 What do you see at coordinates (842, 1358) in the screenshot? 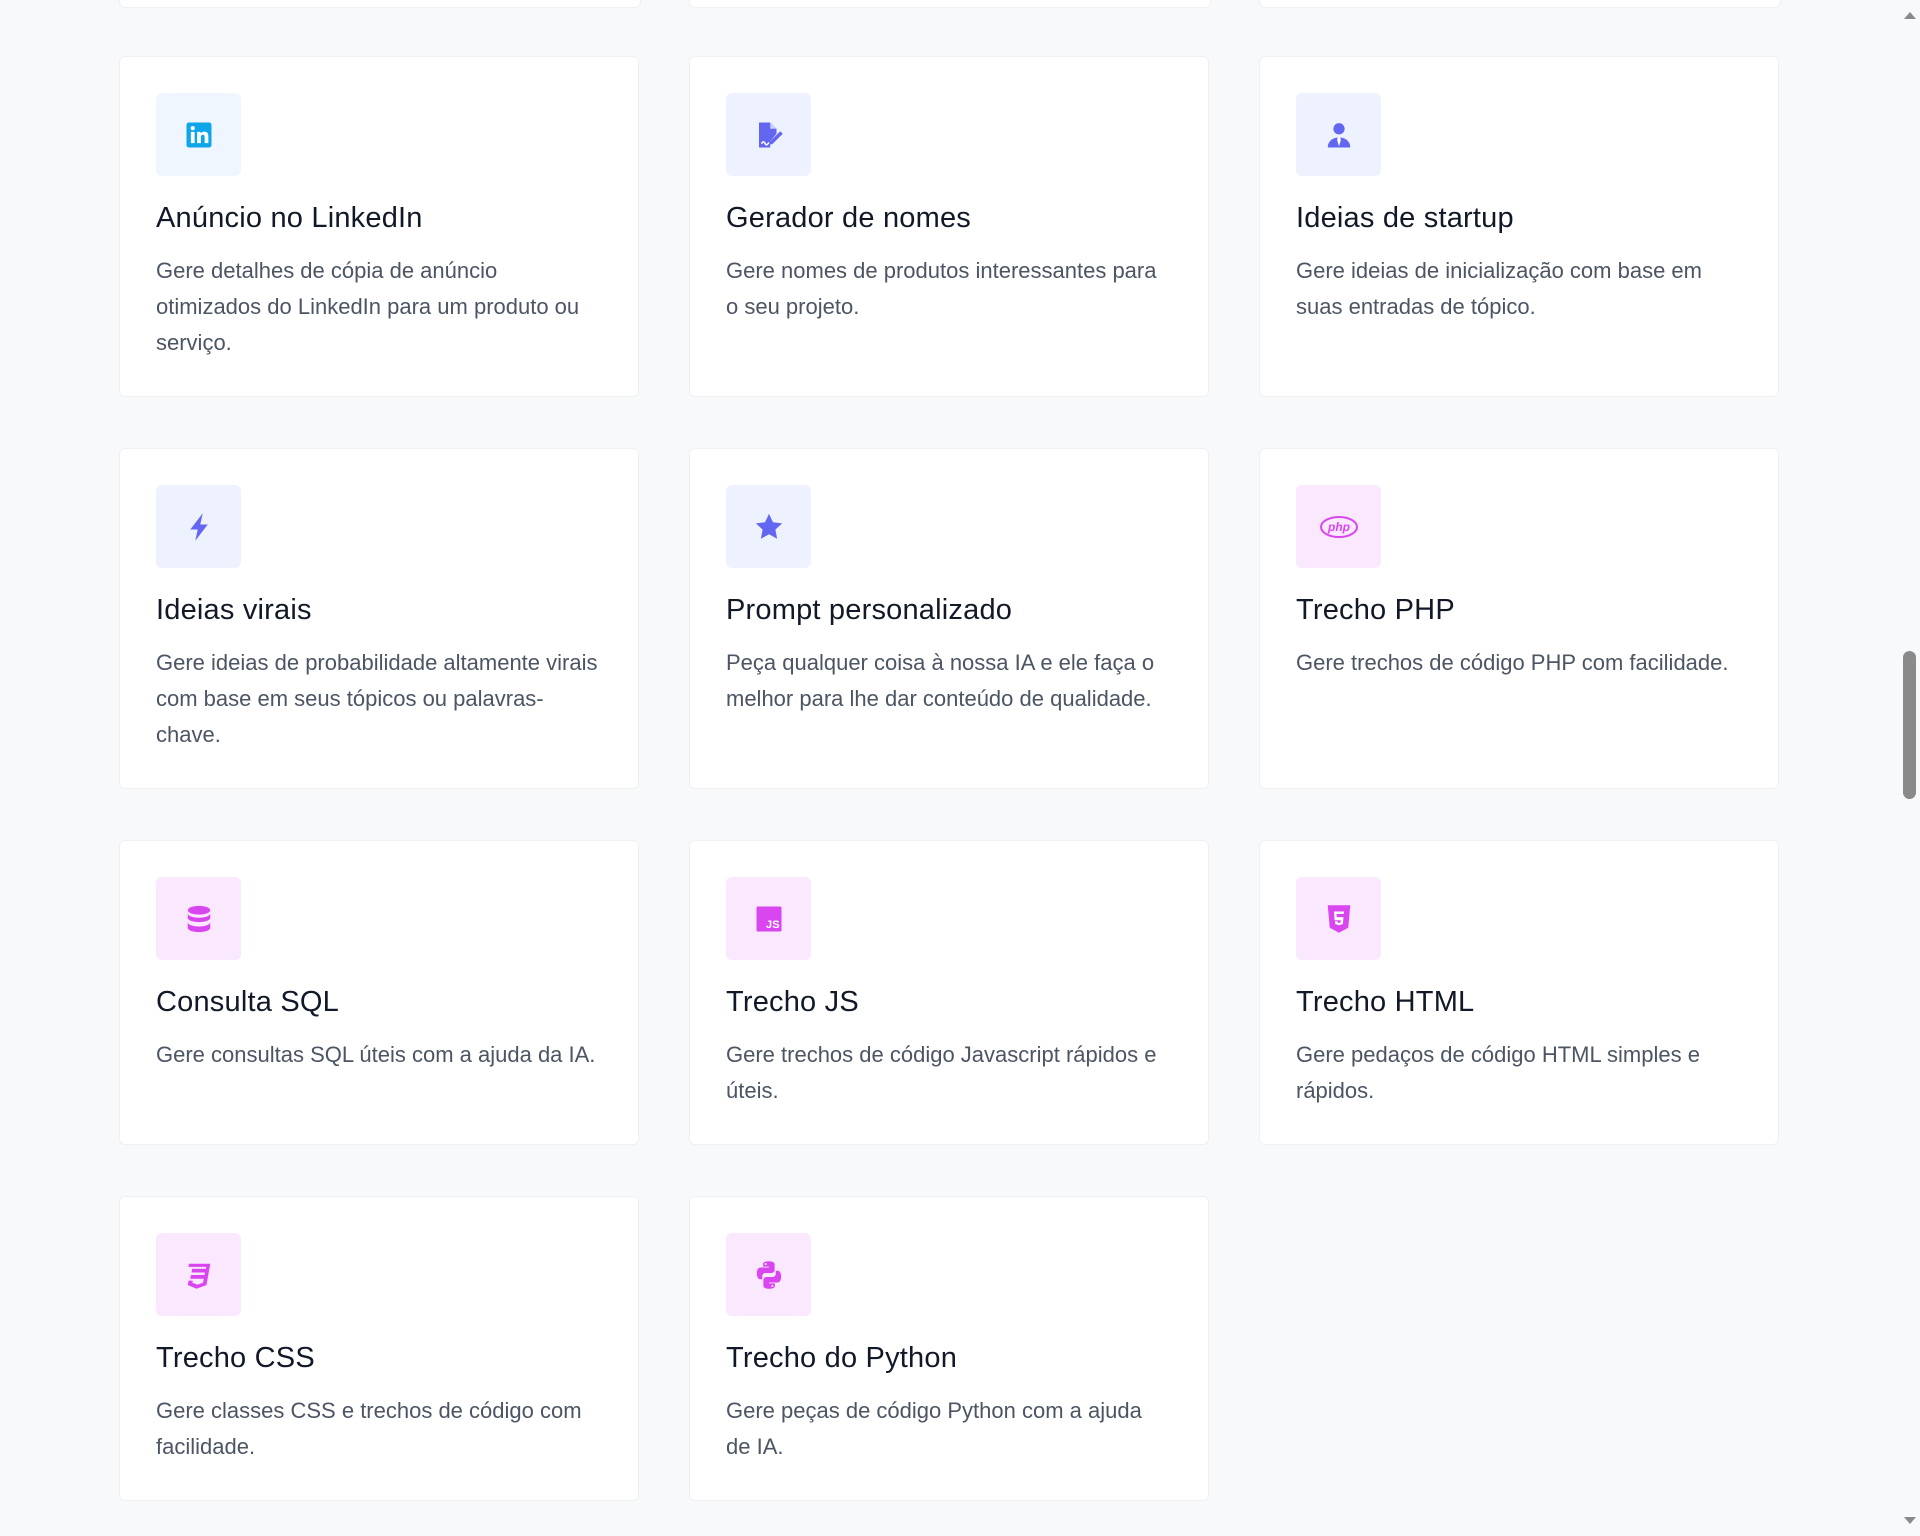
I see `card-title: Trecho do Python` at bounding box center [842, 1358].